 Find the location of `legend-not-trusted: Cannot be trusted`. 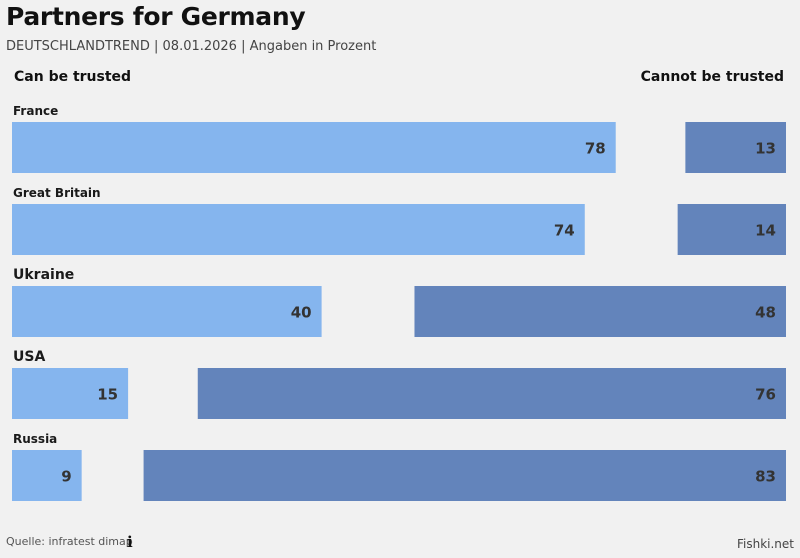

legend-not-trusted: Cannot be trusted is located at coordinates (712, 77).